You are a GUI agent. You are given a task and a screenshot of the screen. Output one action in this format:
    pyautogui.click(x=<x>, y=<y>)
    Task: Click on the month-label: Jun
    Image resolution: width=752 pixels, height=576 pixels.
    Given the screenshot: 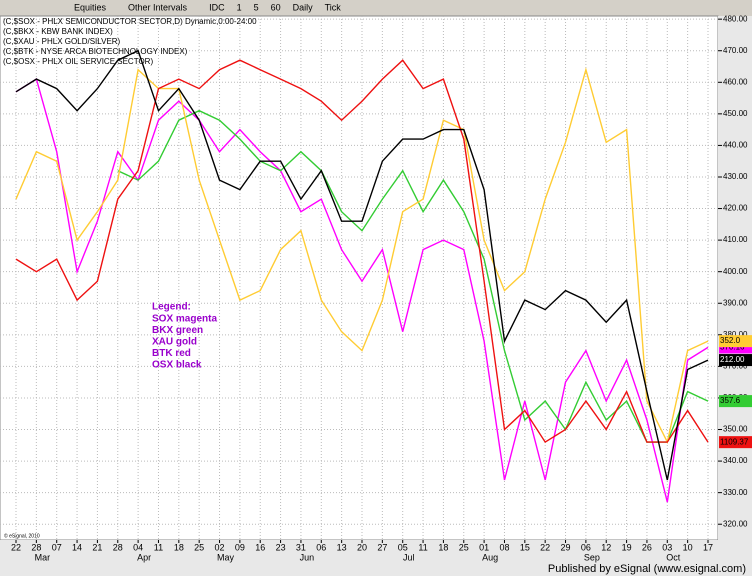 What is the action you would take?
    pyautogui.click(x=307, y=557)
    